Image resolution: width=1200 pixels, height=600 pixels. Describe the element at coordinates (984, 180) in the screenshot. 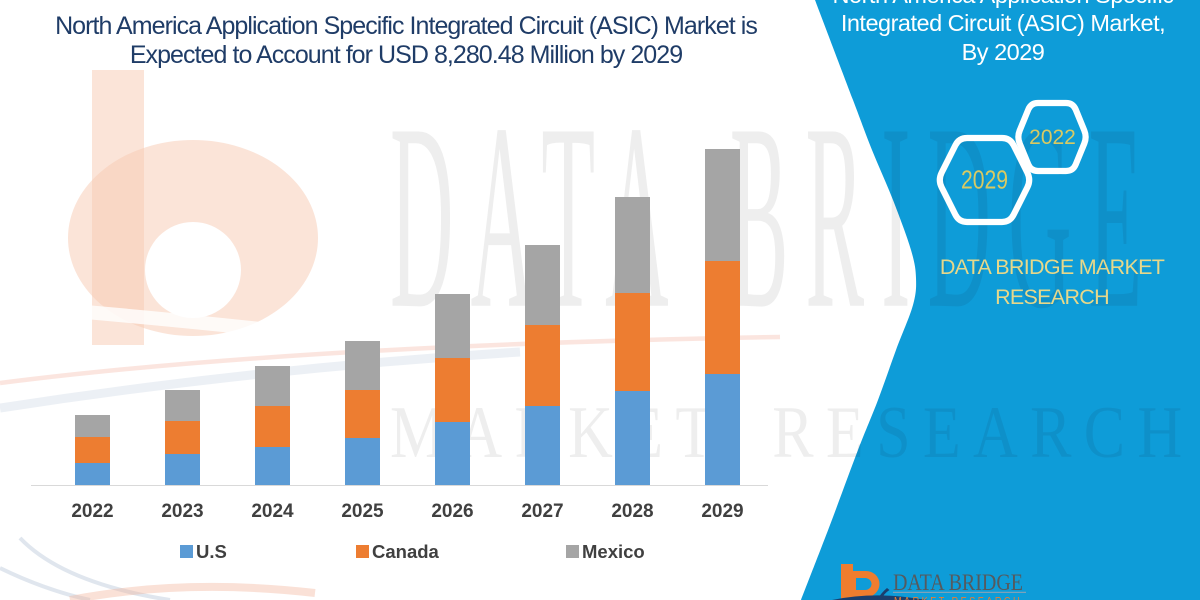

I see `svg-text: 2029` at that location.